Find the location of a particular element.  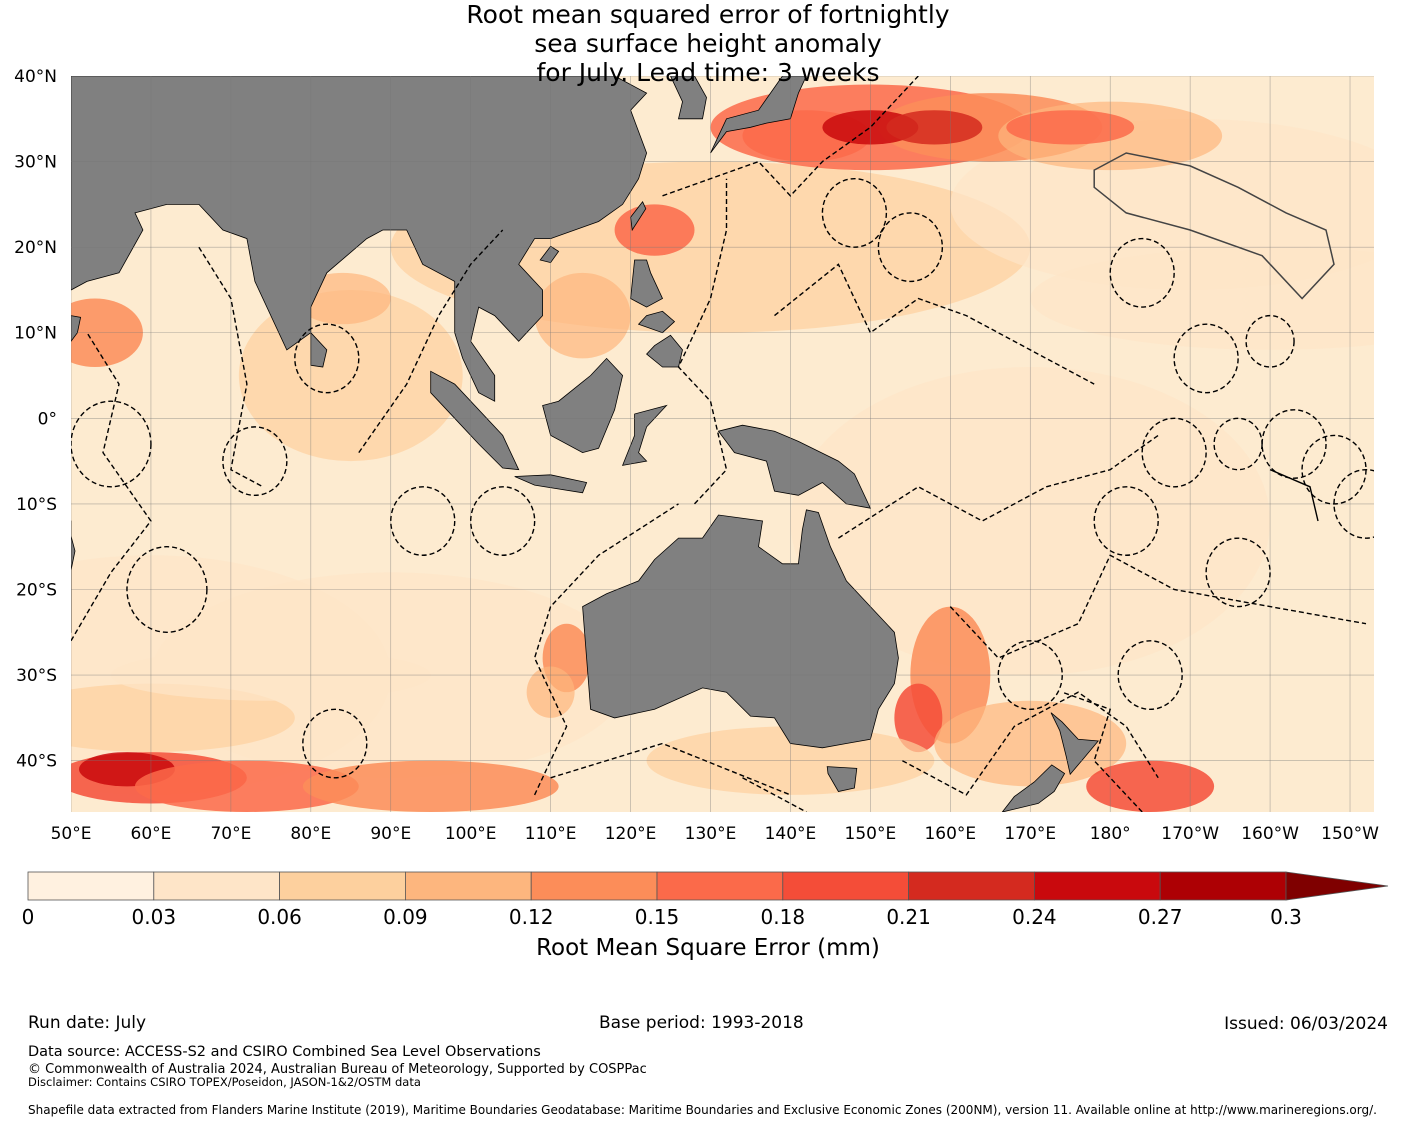

colorbar-extend-arrow is located at coordinates (1337, 886).